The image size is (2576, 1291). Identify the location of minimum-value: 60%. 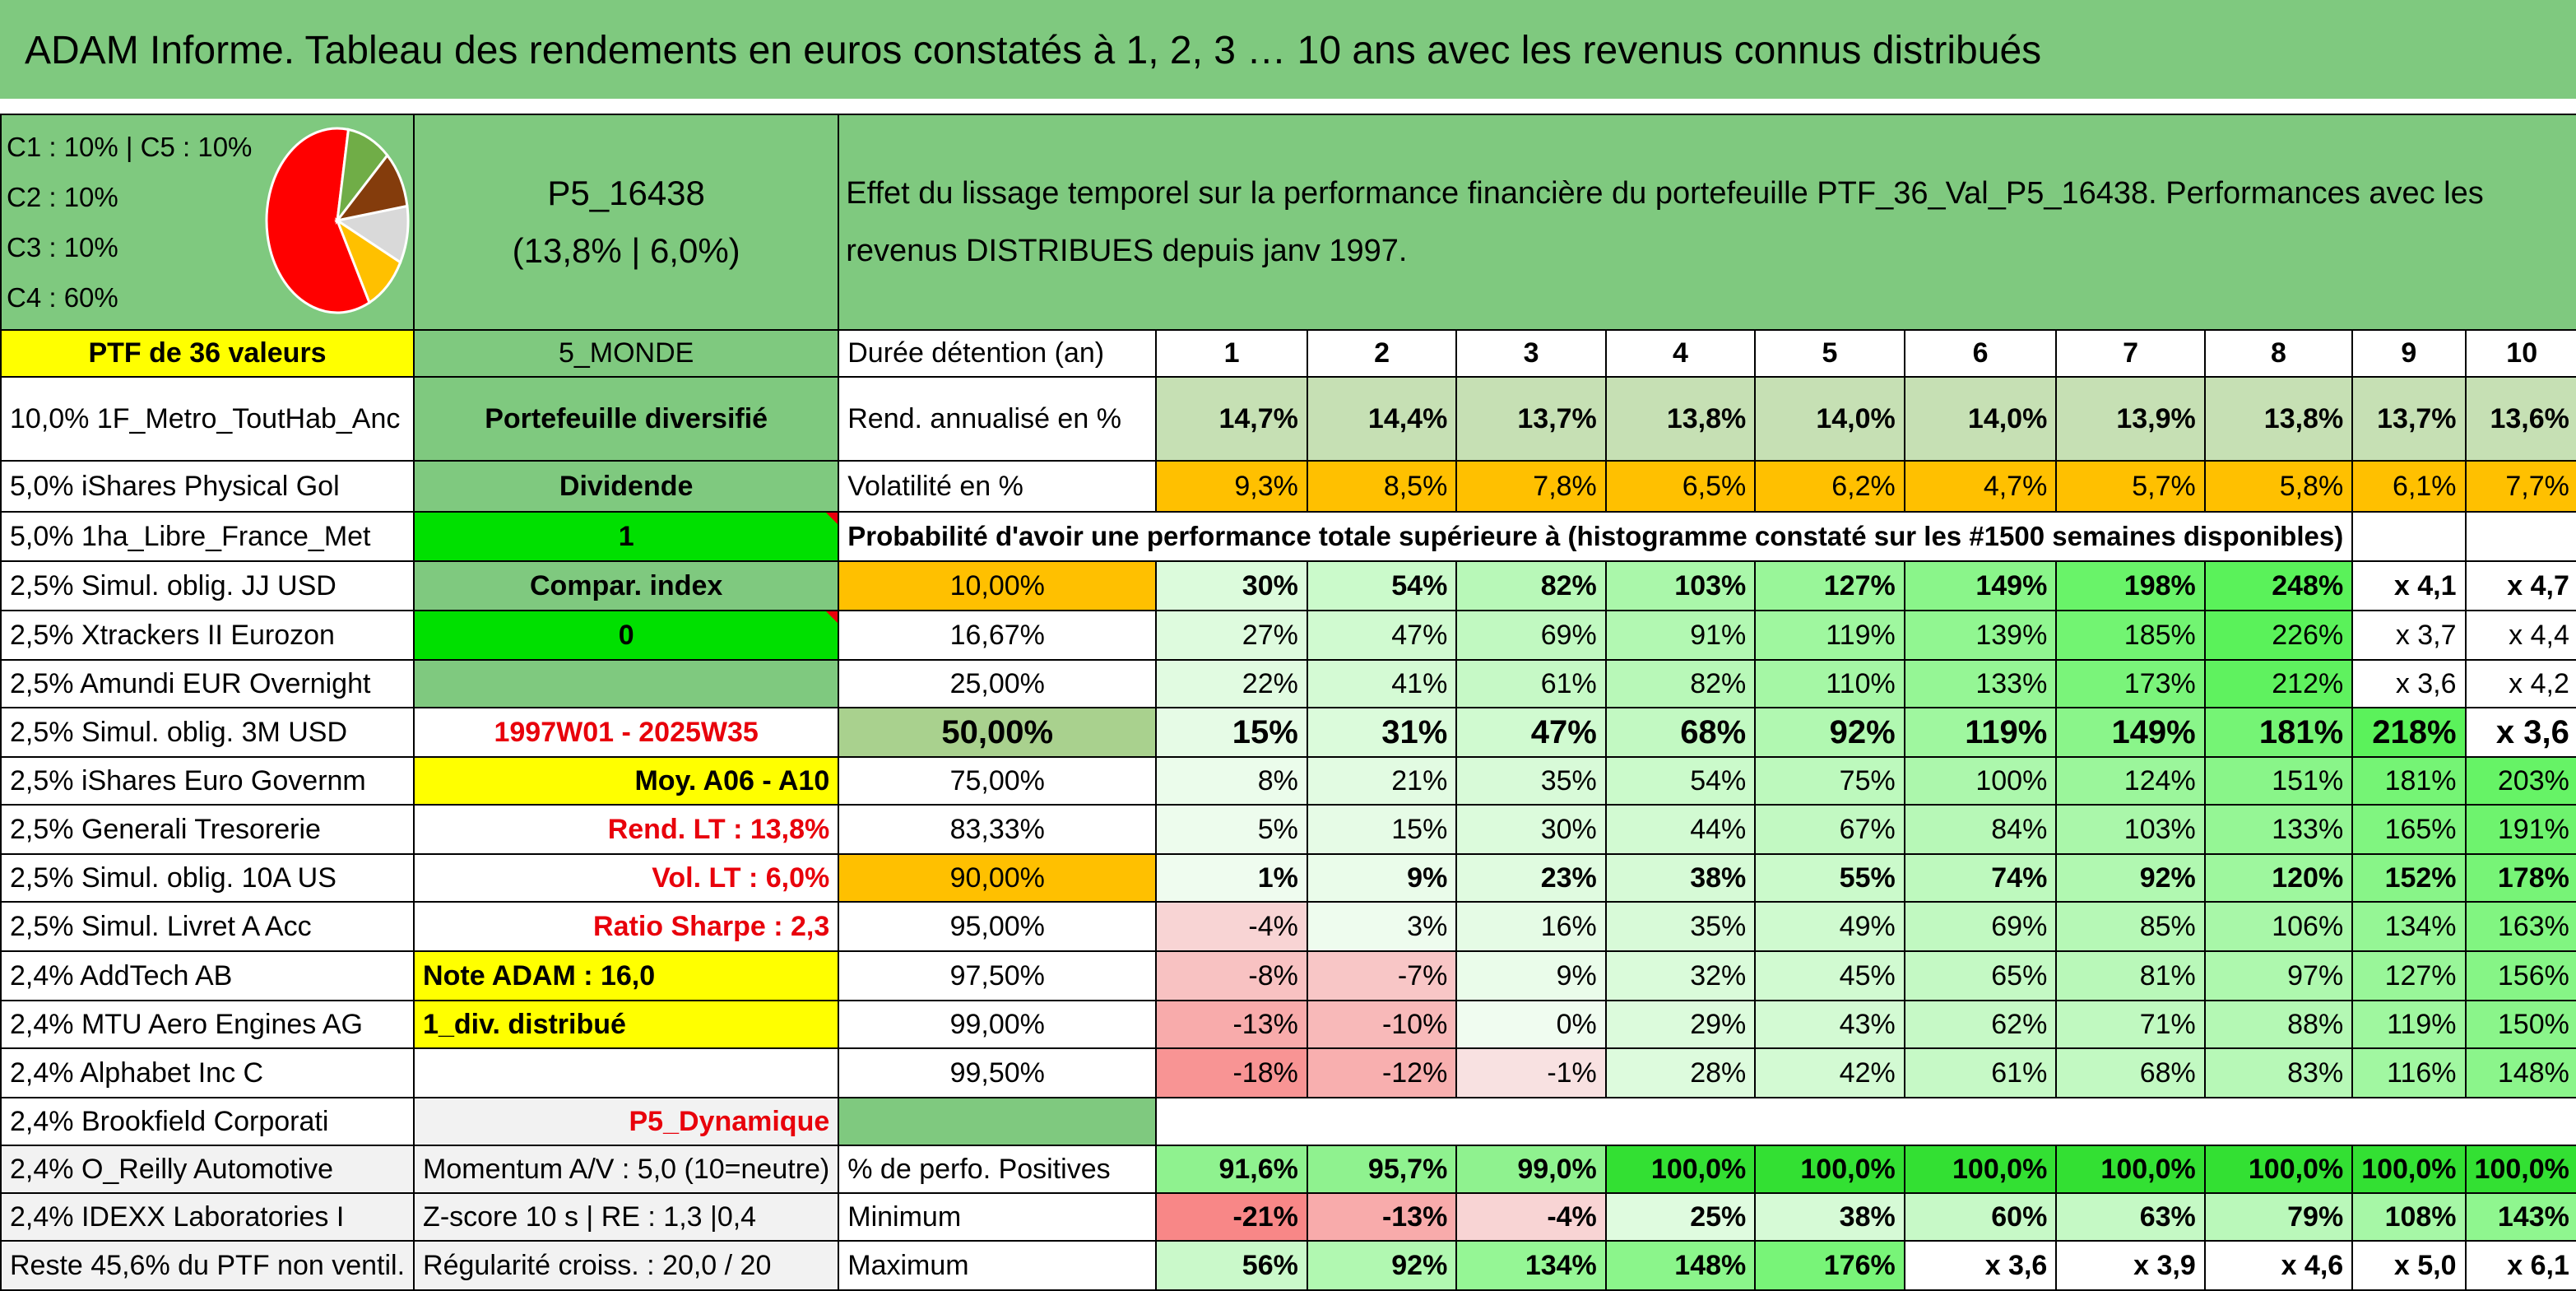
(1980, 1217).